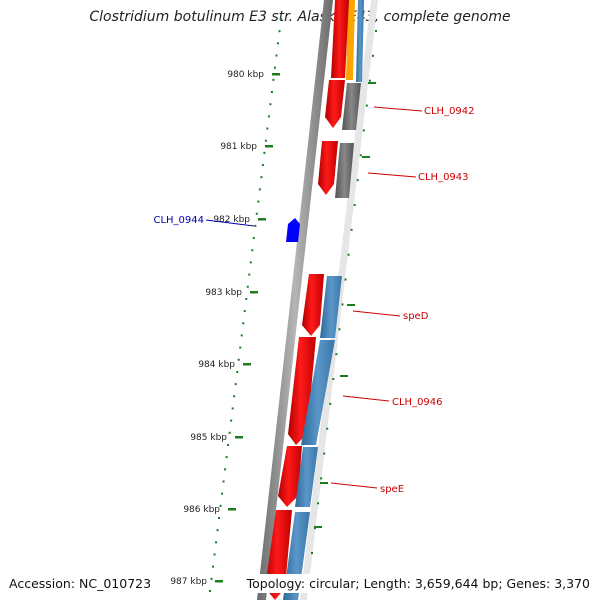  Describe the element at coordinates (178, 220) in the screenshot. I see `gene-label: CLH_0944` at that location.